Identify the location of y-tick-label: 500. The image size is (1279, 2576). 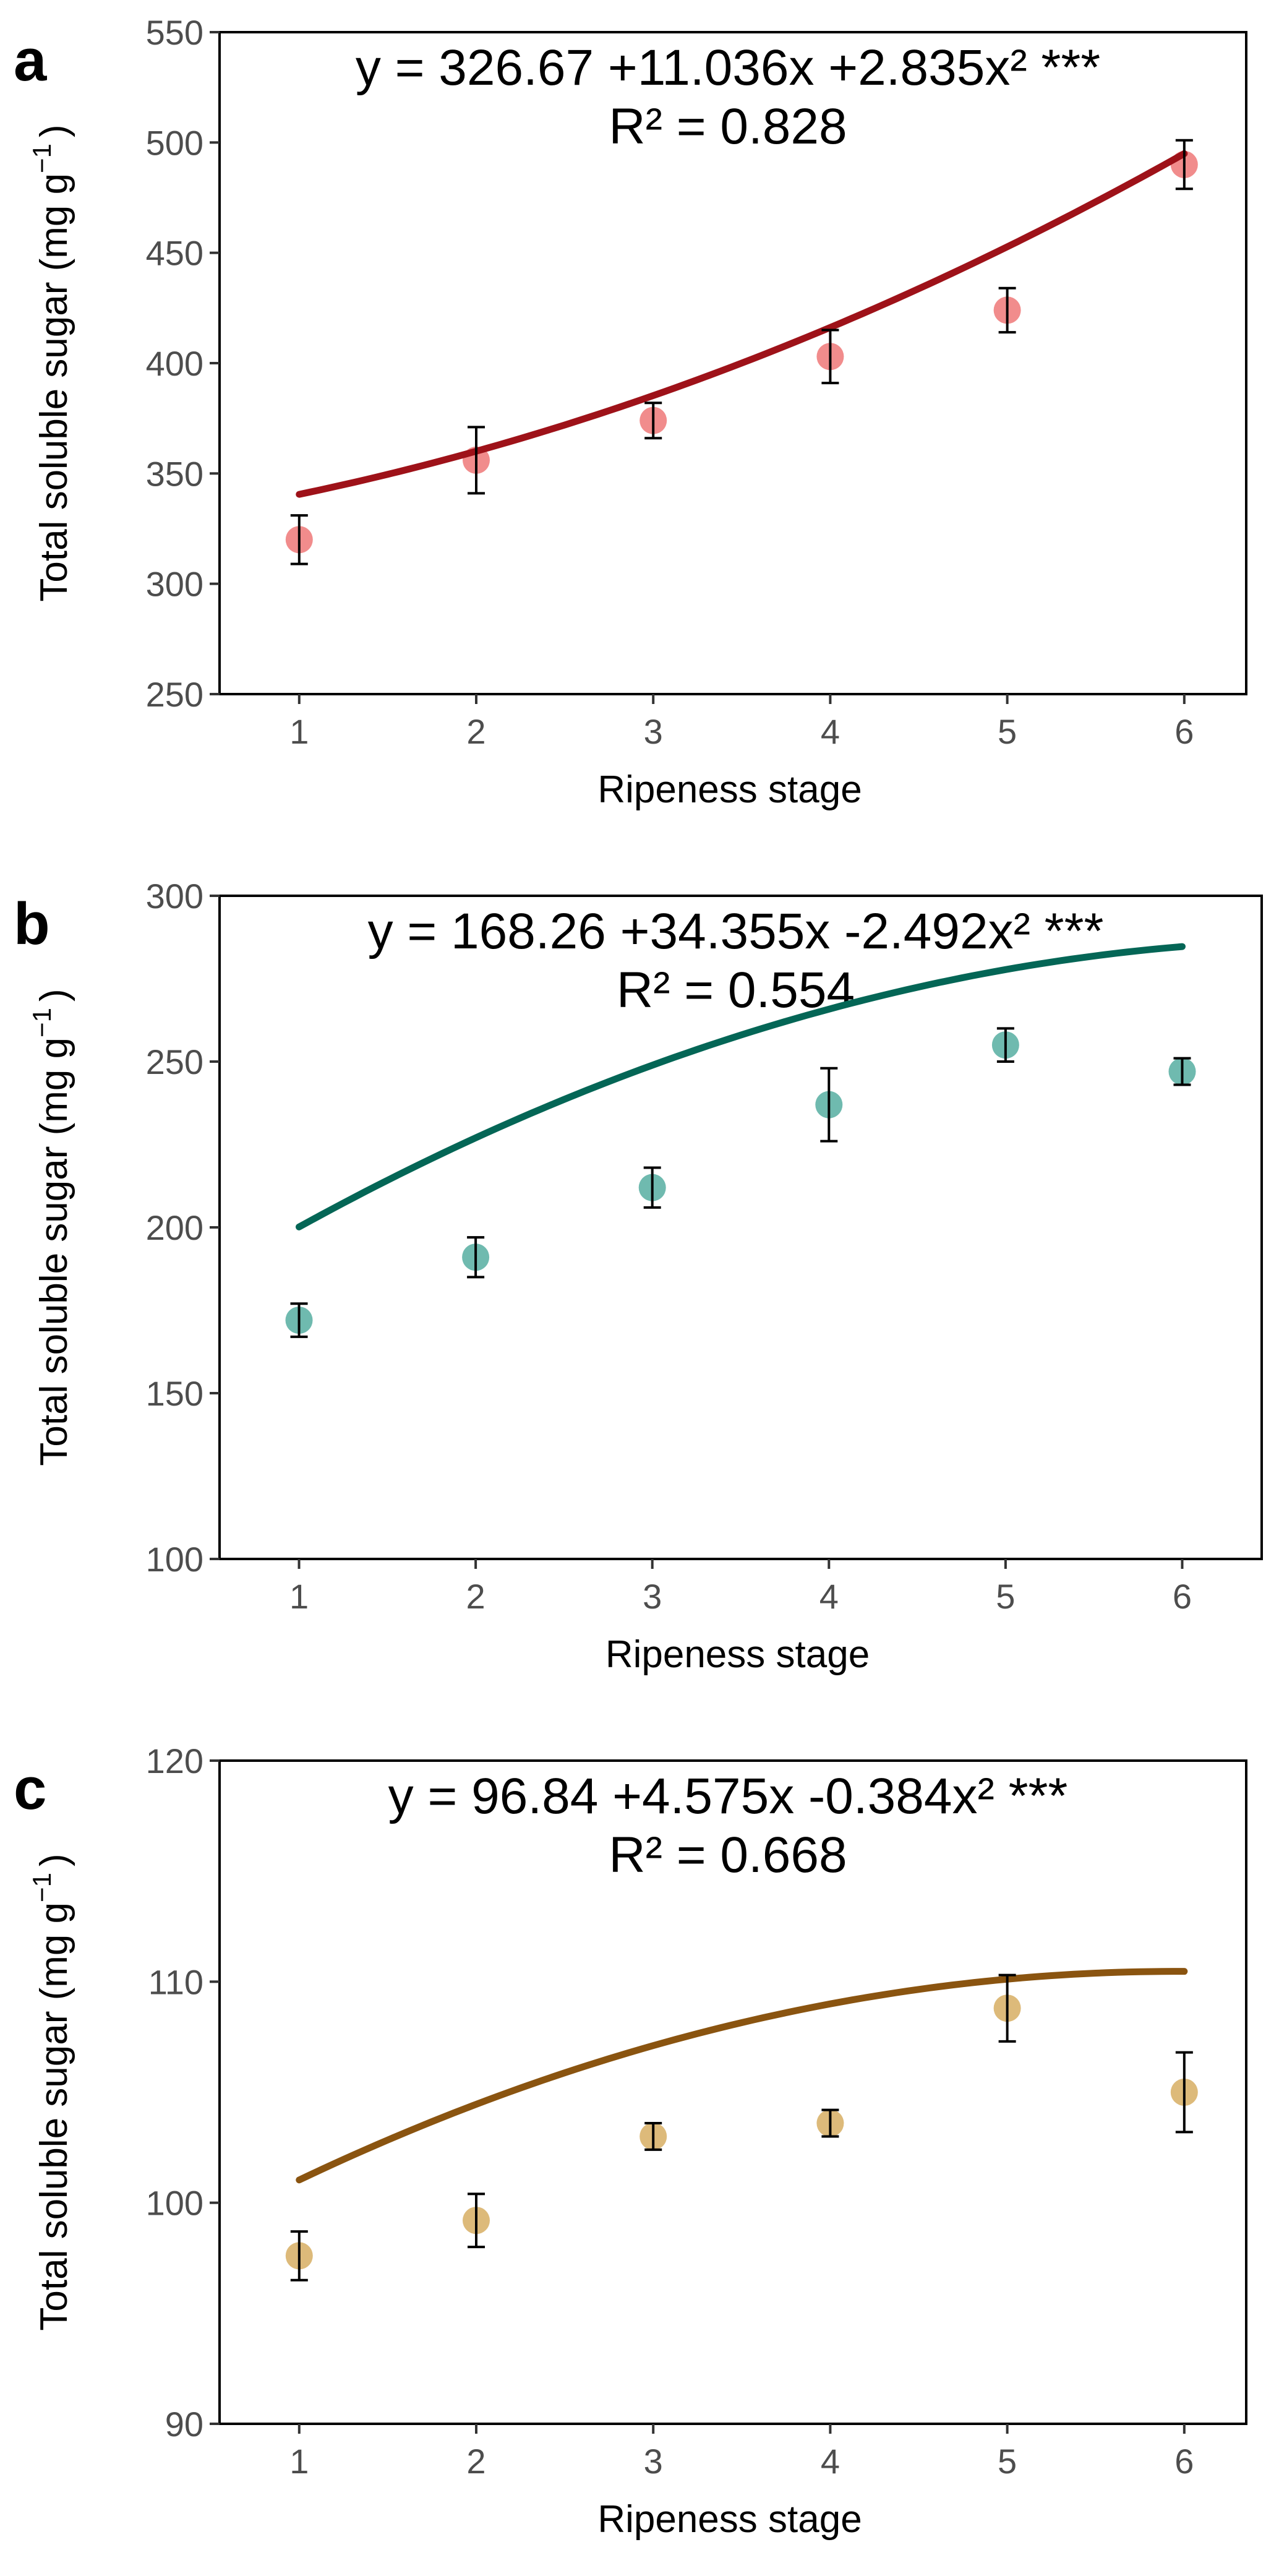
(174, 142).